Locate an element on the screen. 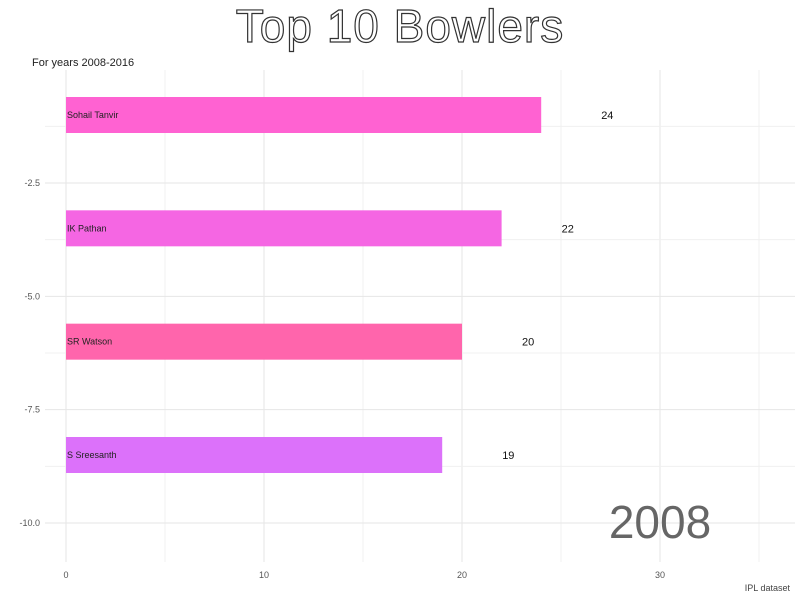  y-tick-label: -5.0 is located at coordinates (32, 296).